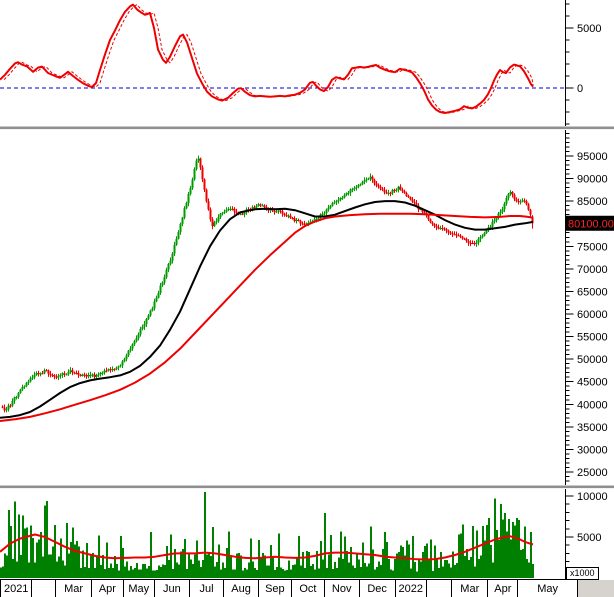 Image resolution: width=614 pixels, height=597 pixels. I want to click on last-price-label: 80100.00, so click(591, 224).